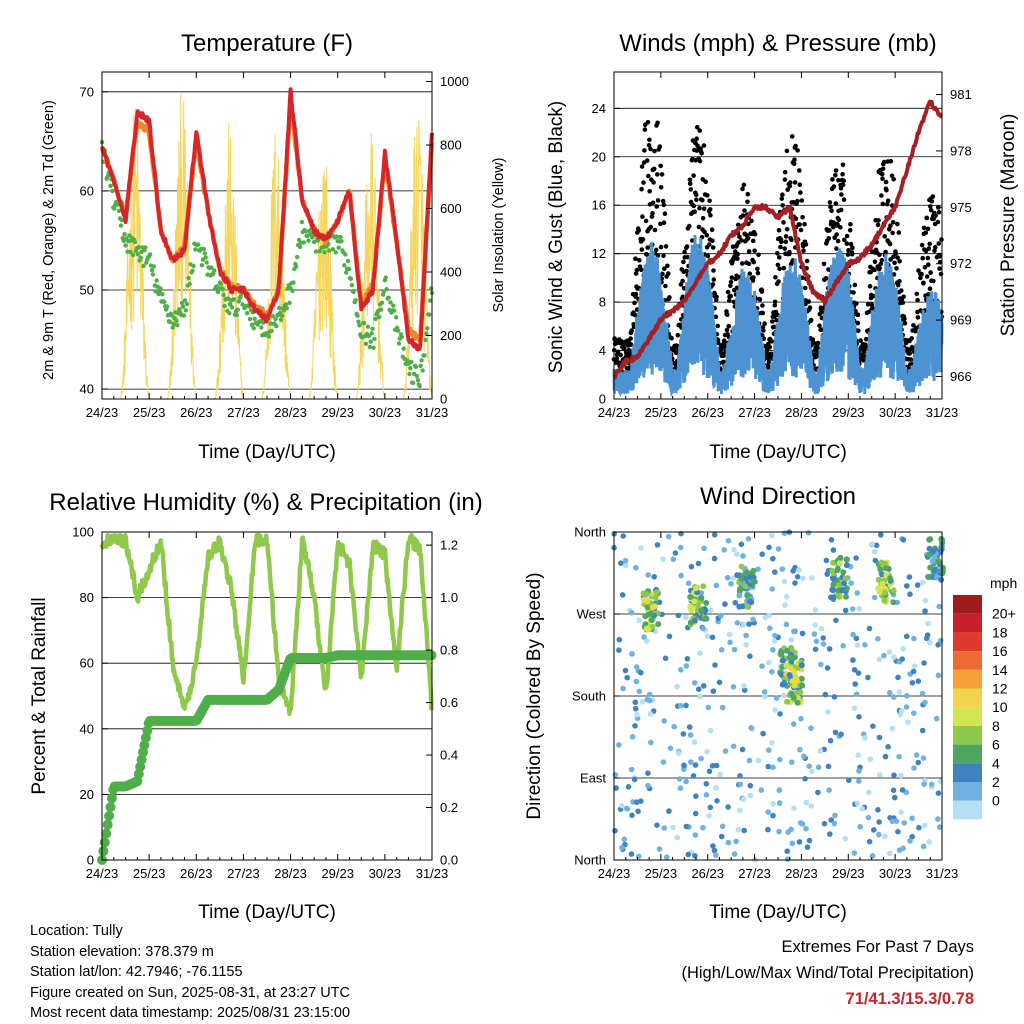 The height and width of the screenshot is (1024, 1024). What do you see at coordinates (942, 412) in the screenshot?
I see `x-tick-label: 31/23` at bounding box center [942, 412].